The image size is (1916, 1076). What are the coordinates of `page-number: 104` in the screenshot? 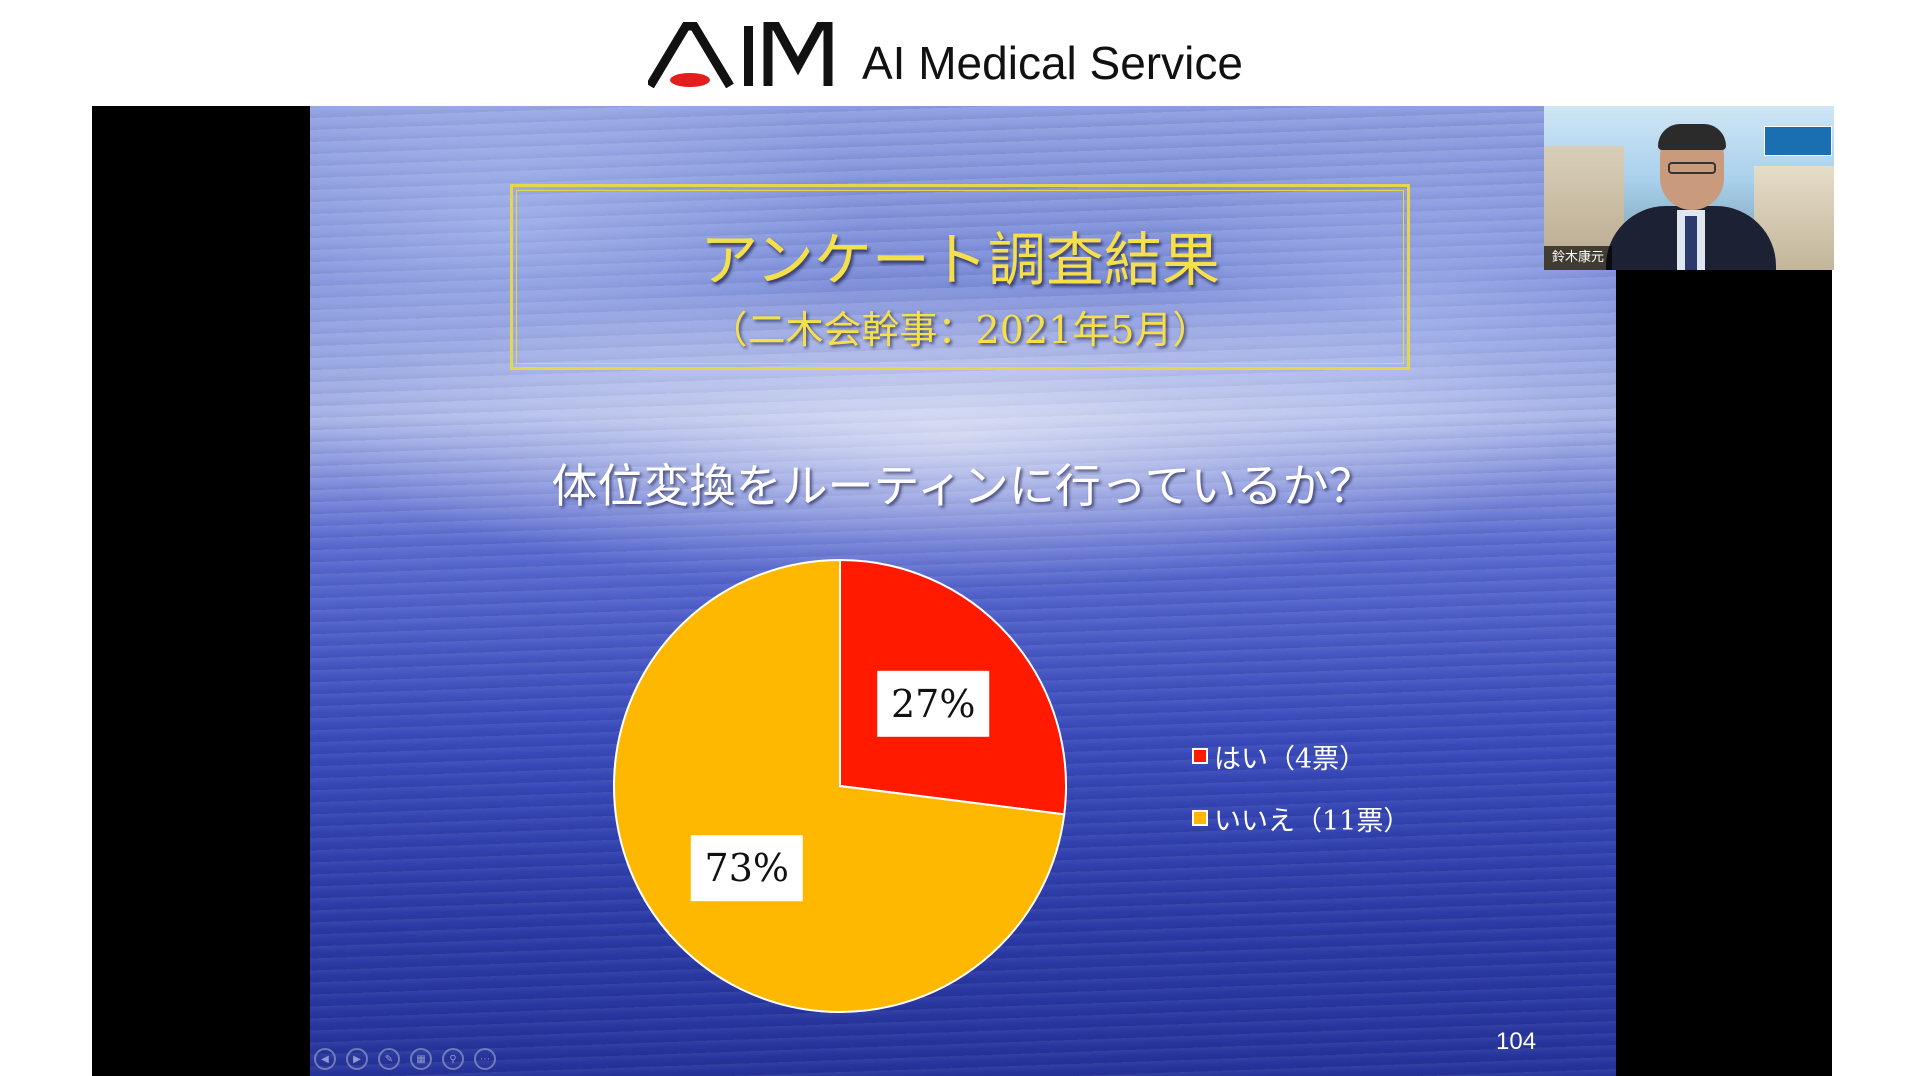 It's located at (1516, 1041).